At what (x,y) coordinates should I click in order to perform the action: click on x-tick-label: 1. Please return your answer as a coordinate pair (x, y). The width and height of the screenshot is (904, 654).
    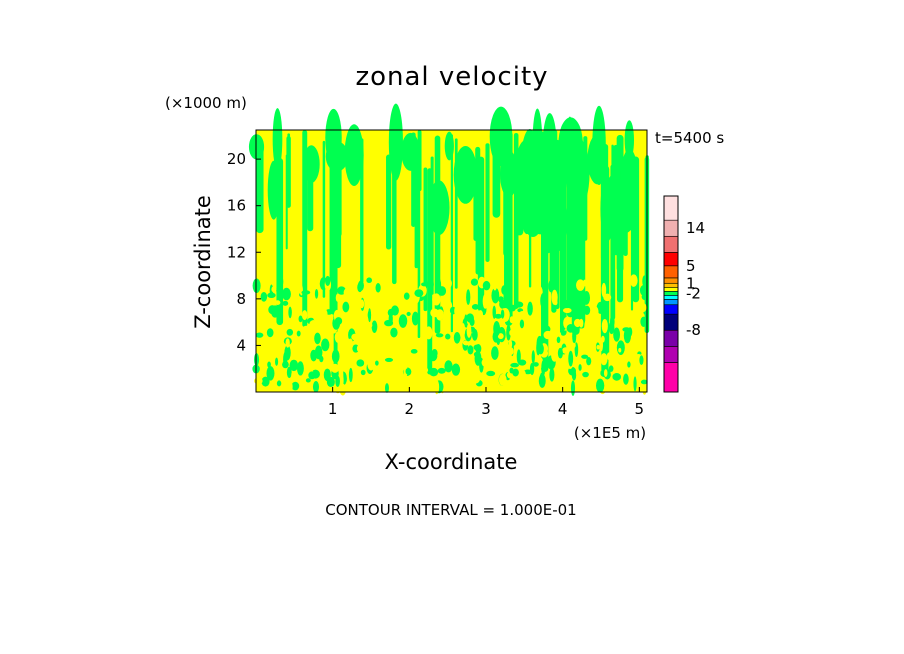
    Looking at the image, I should click on (333, 409).